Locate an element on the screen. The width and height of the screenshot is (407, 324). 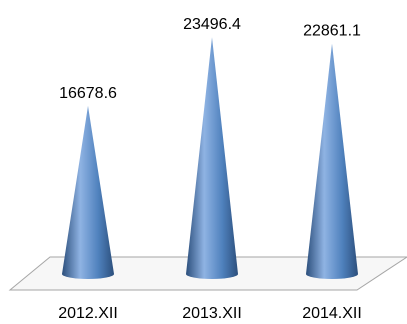
category-labels: 2012.XII 2013.XII 2014.XII is located at coordinates (210, 313).